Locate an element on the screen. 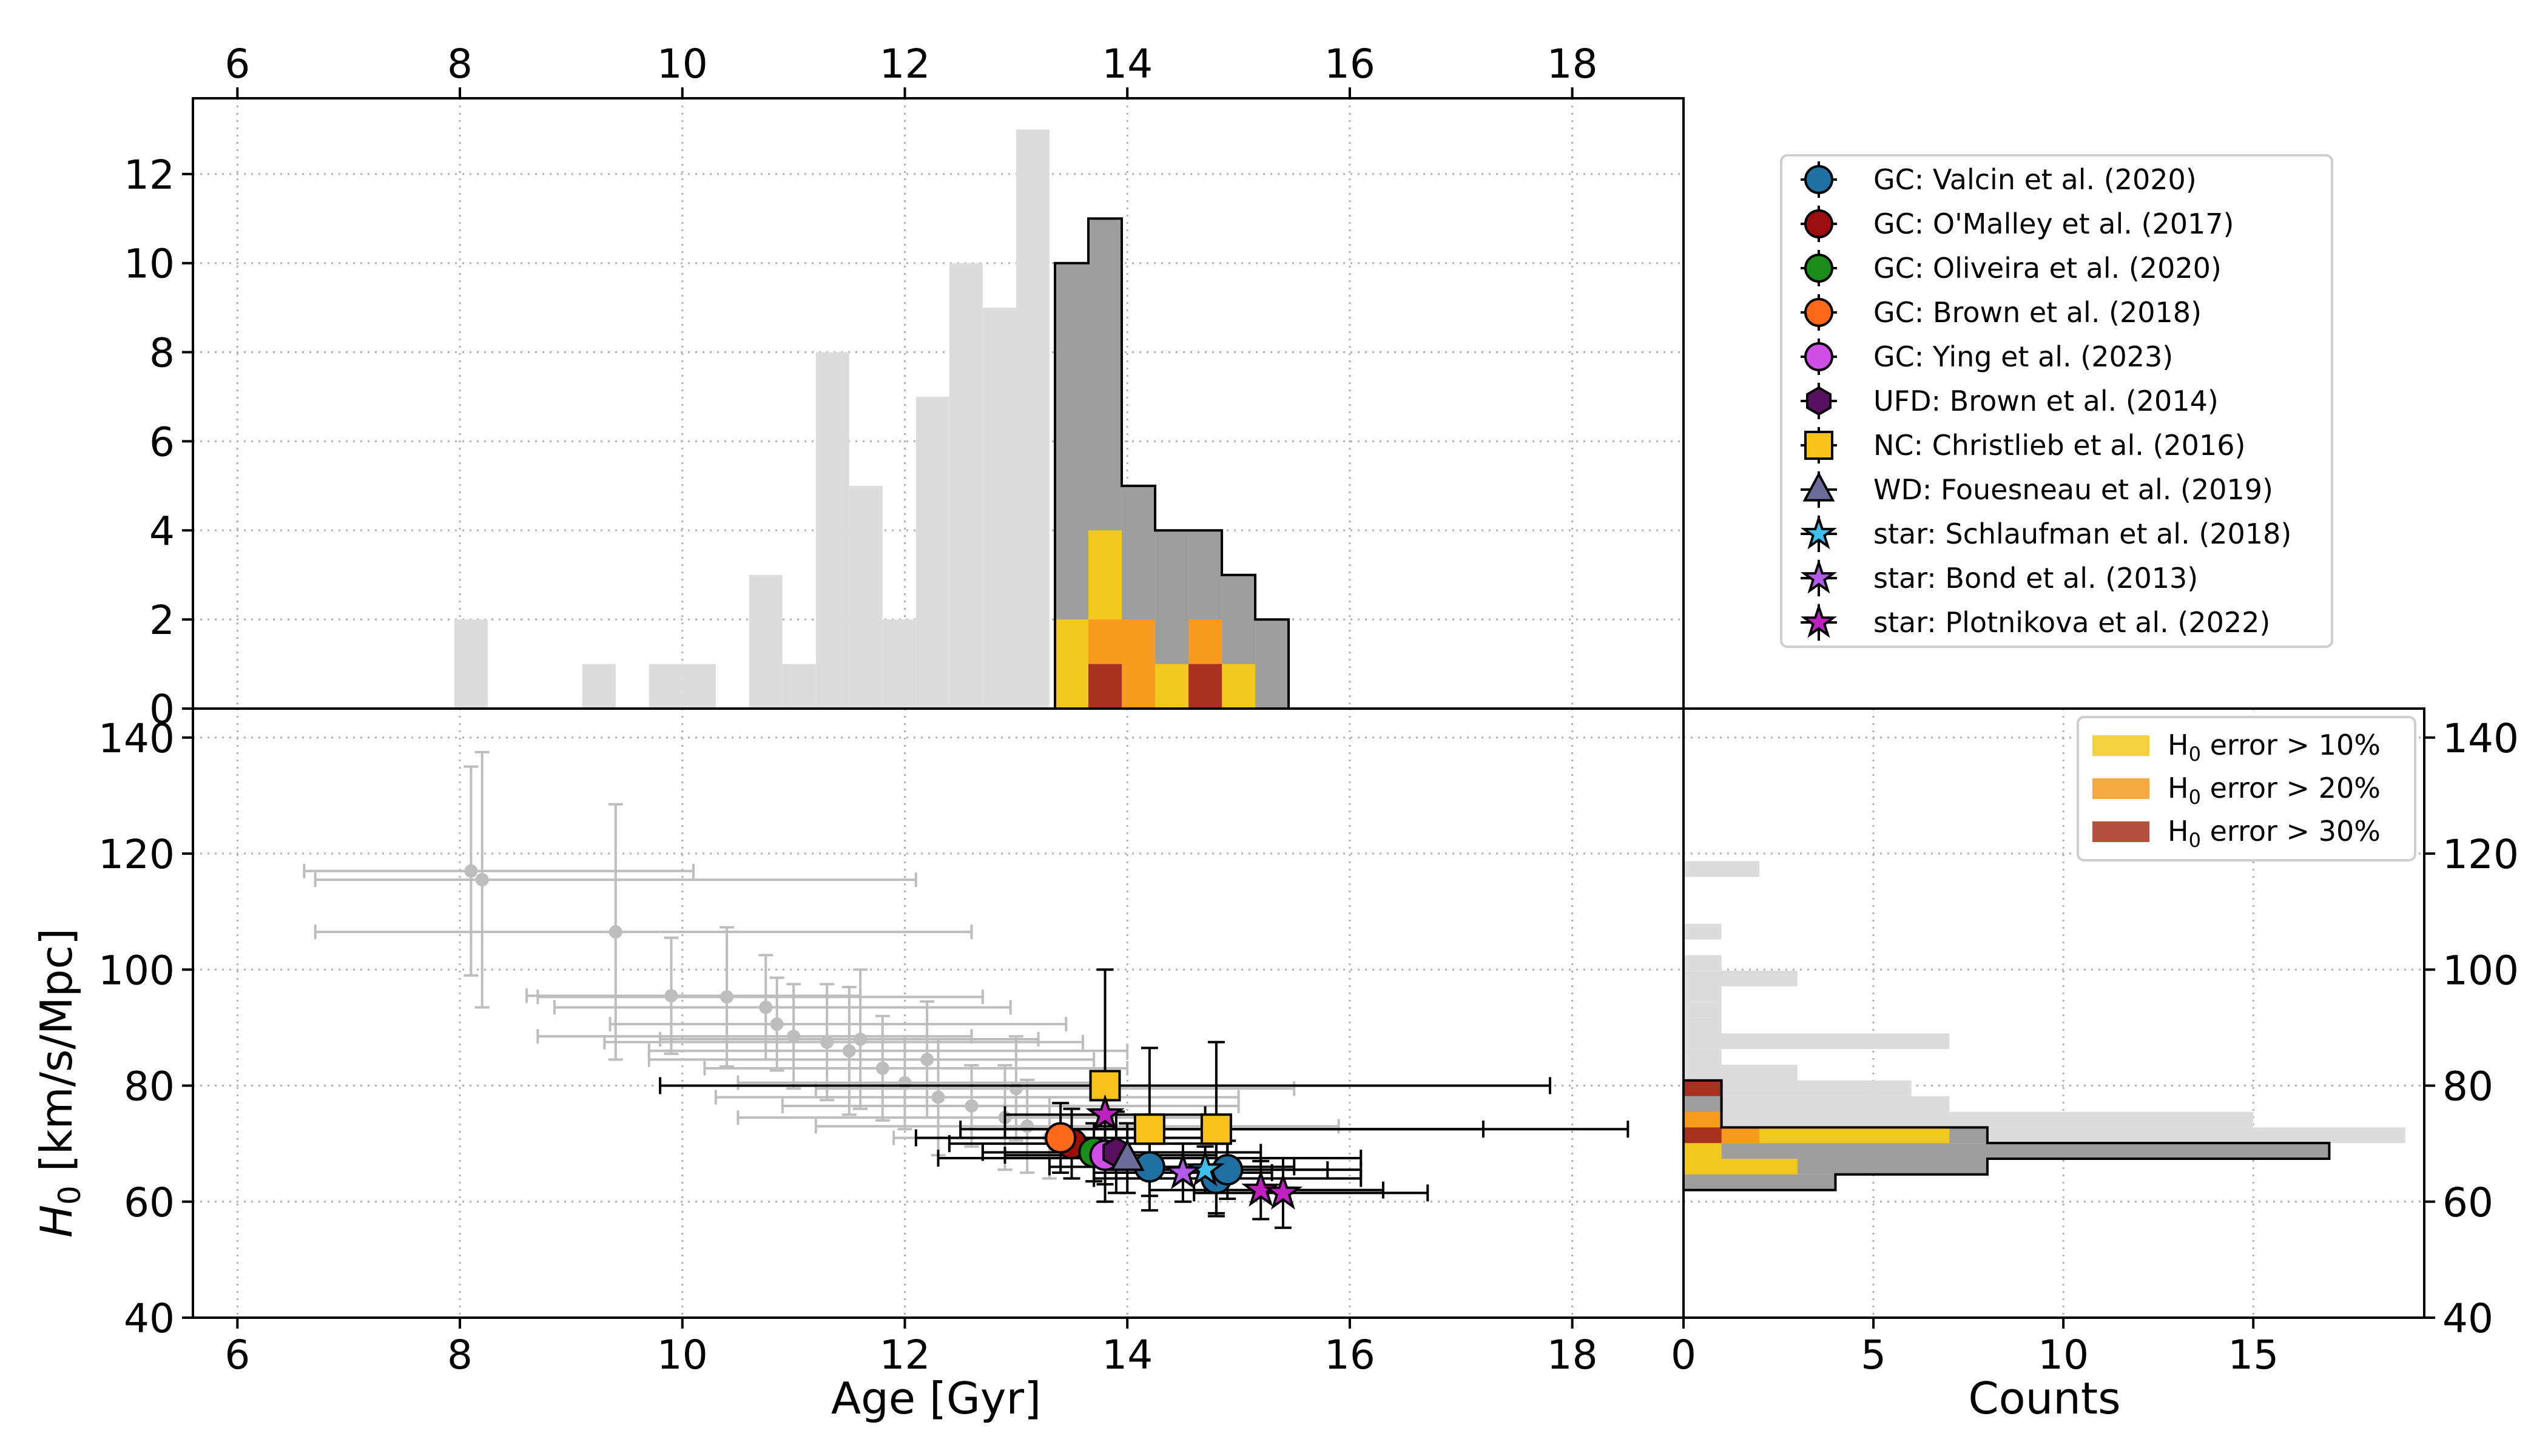 The width and height of the screenshot is (2548, 1456). legend-label: GC: Oliveira et al. (2020) is located at coordinates (2047, 268).